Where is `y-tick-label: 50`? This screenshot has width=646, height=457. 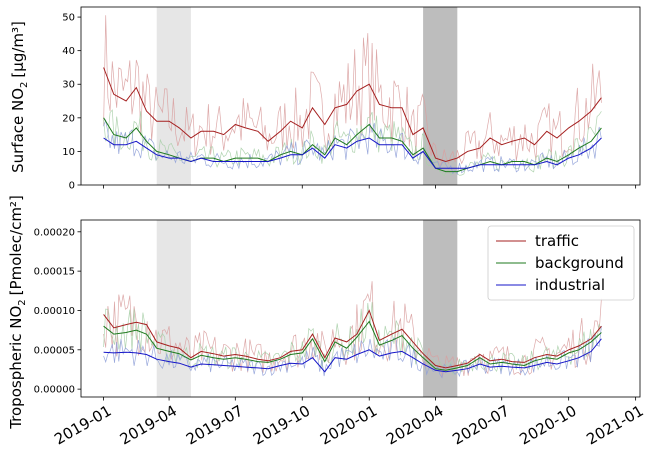 y-tick-label: 50 is located at coordinates (68, 18).